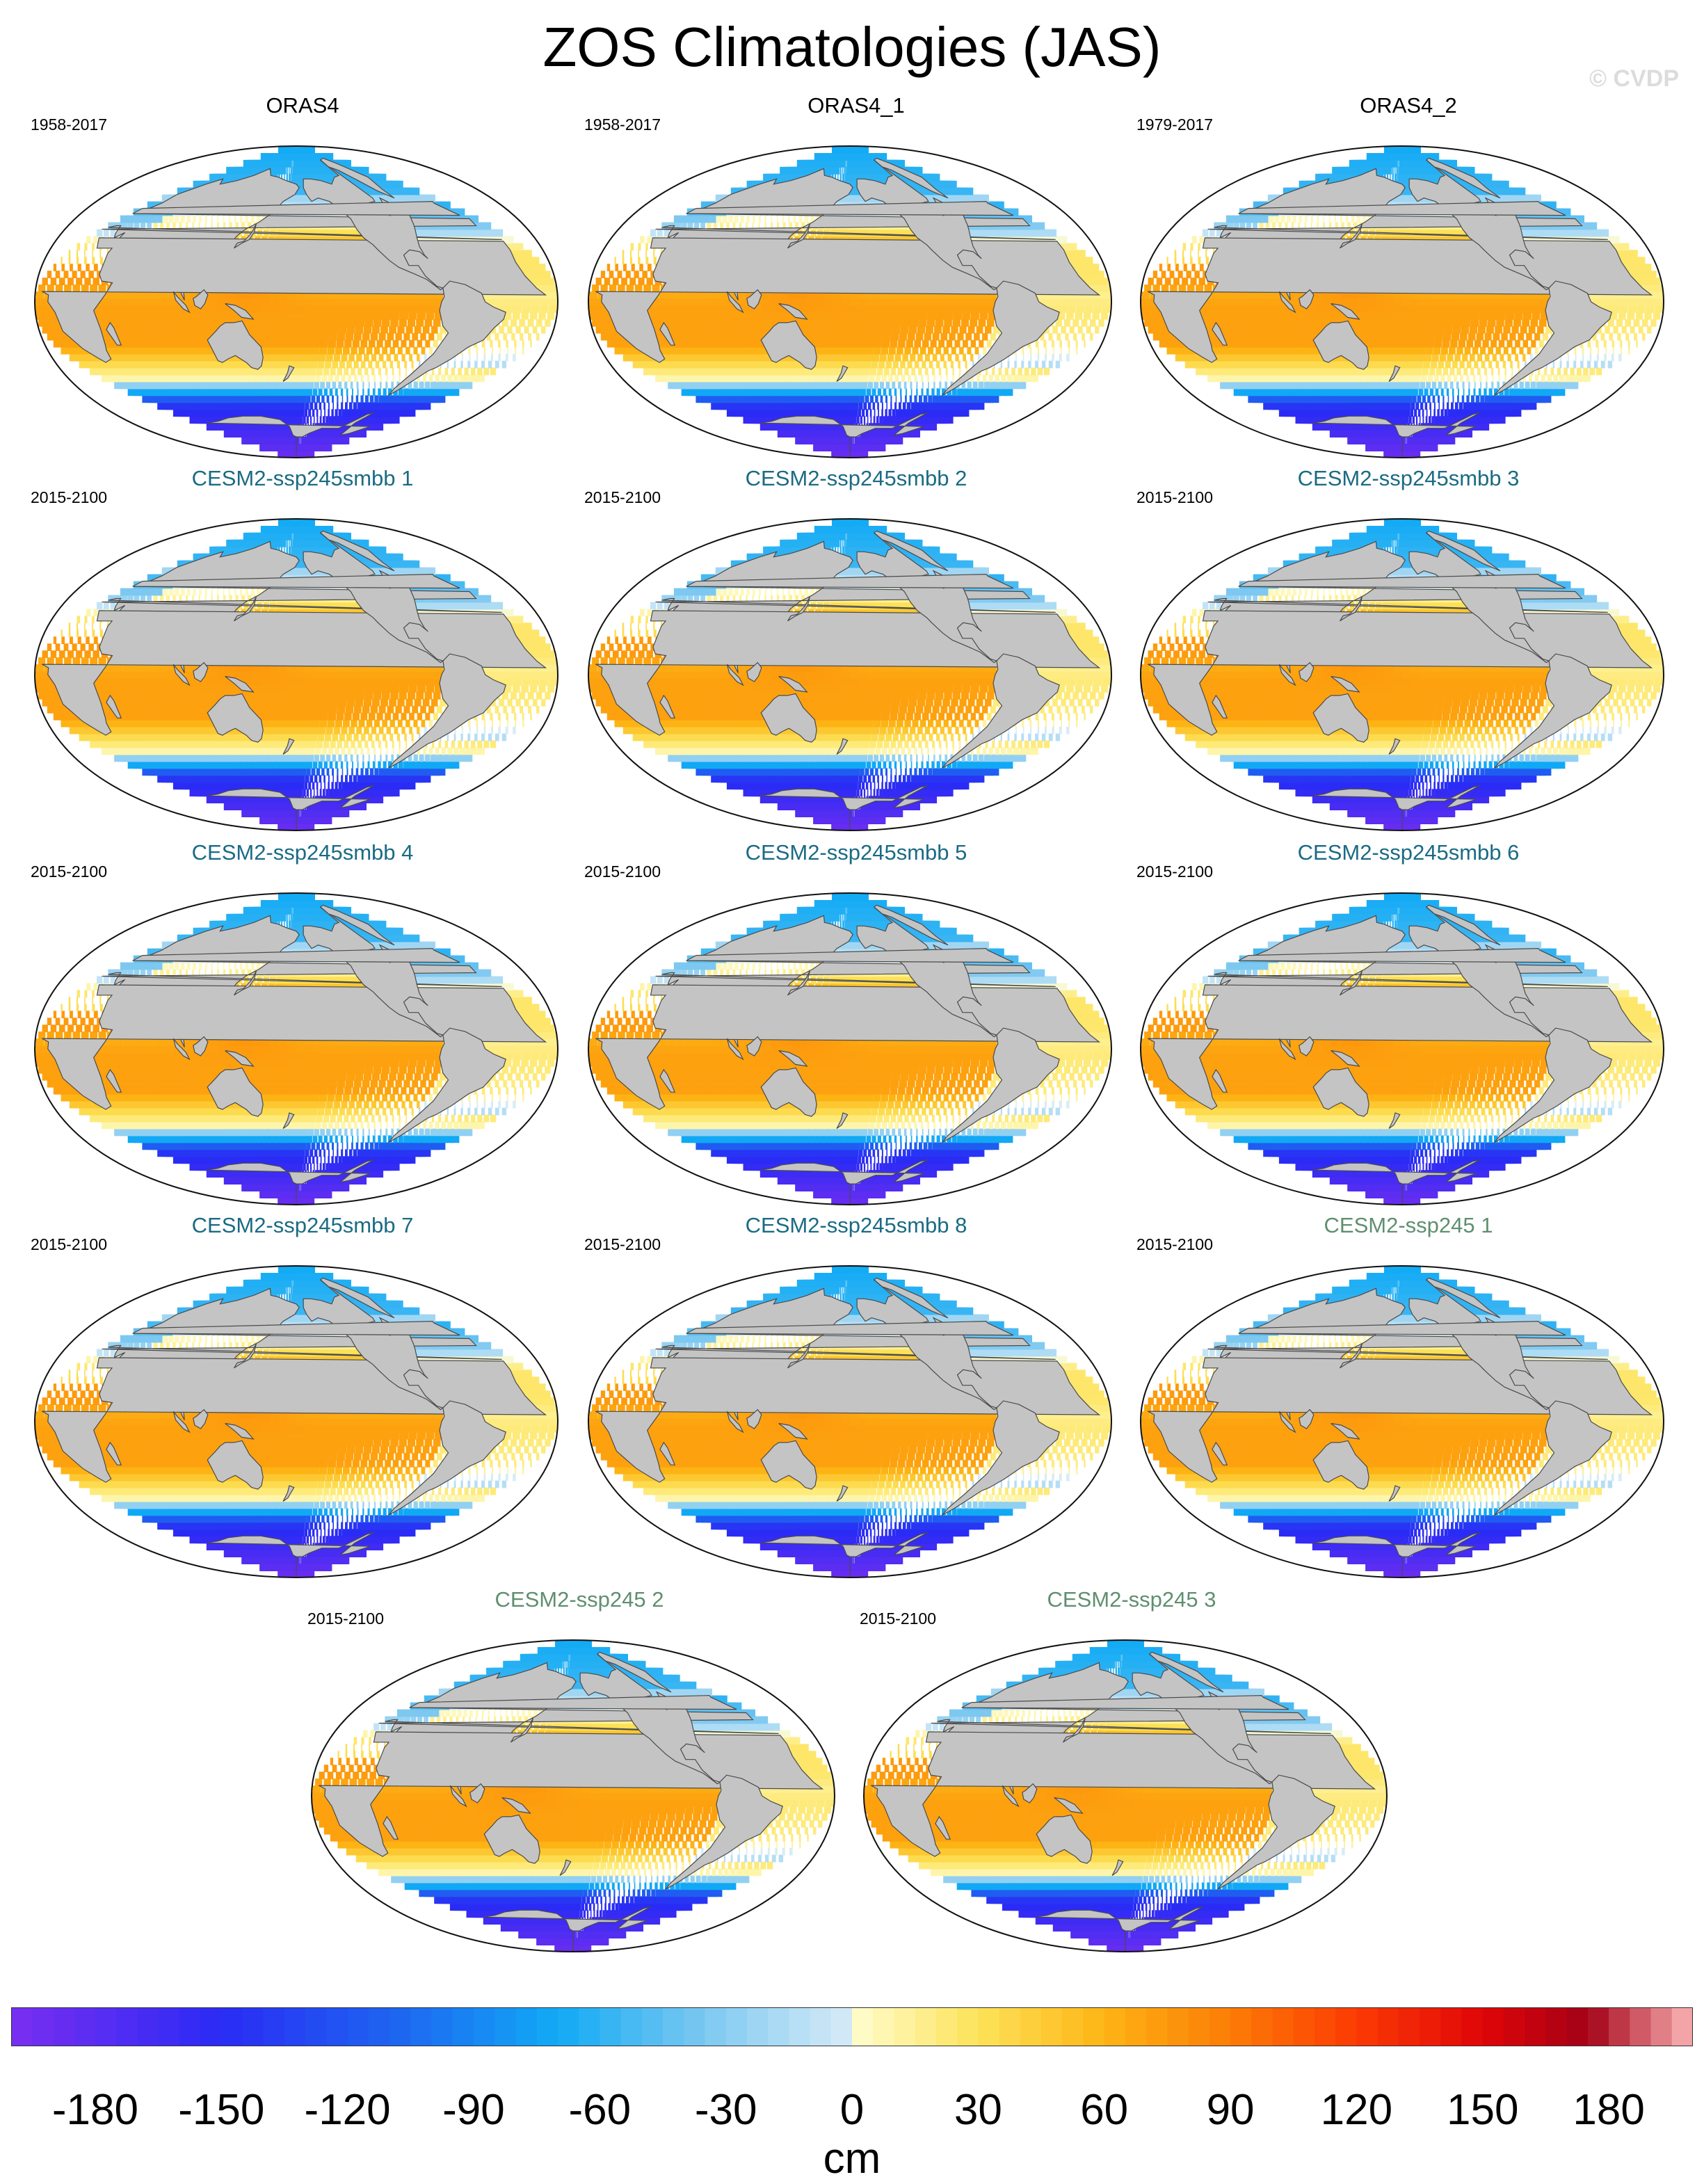 Image resolution: width=1704 pixels, height=2184 pixels. I want to click on panel-years: 2015-2100, so click(69, 871).